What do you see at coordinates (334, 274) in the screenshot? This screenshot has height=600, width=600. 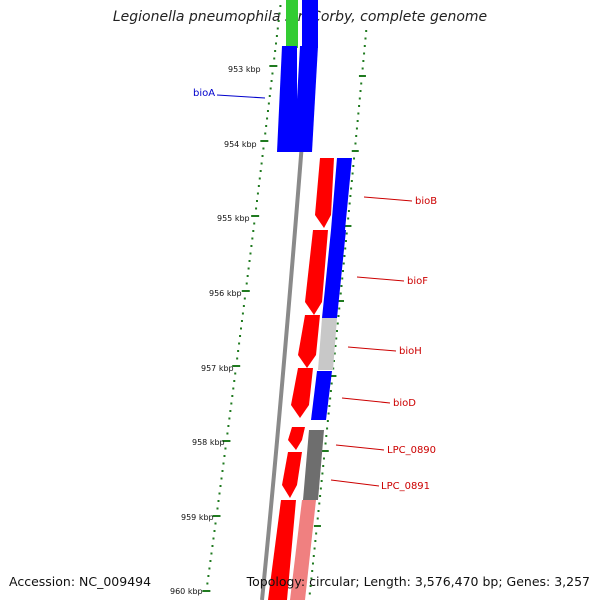 I see `gene-bioF-cog` at bounding box center [334, 274].